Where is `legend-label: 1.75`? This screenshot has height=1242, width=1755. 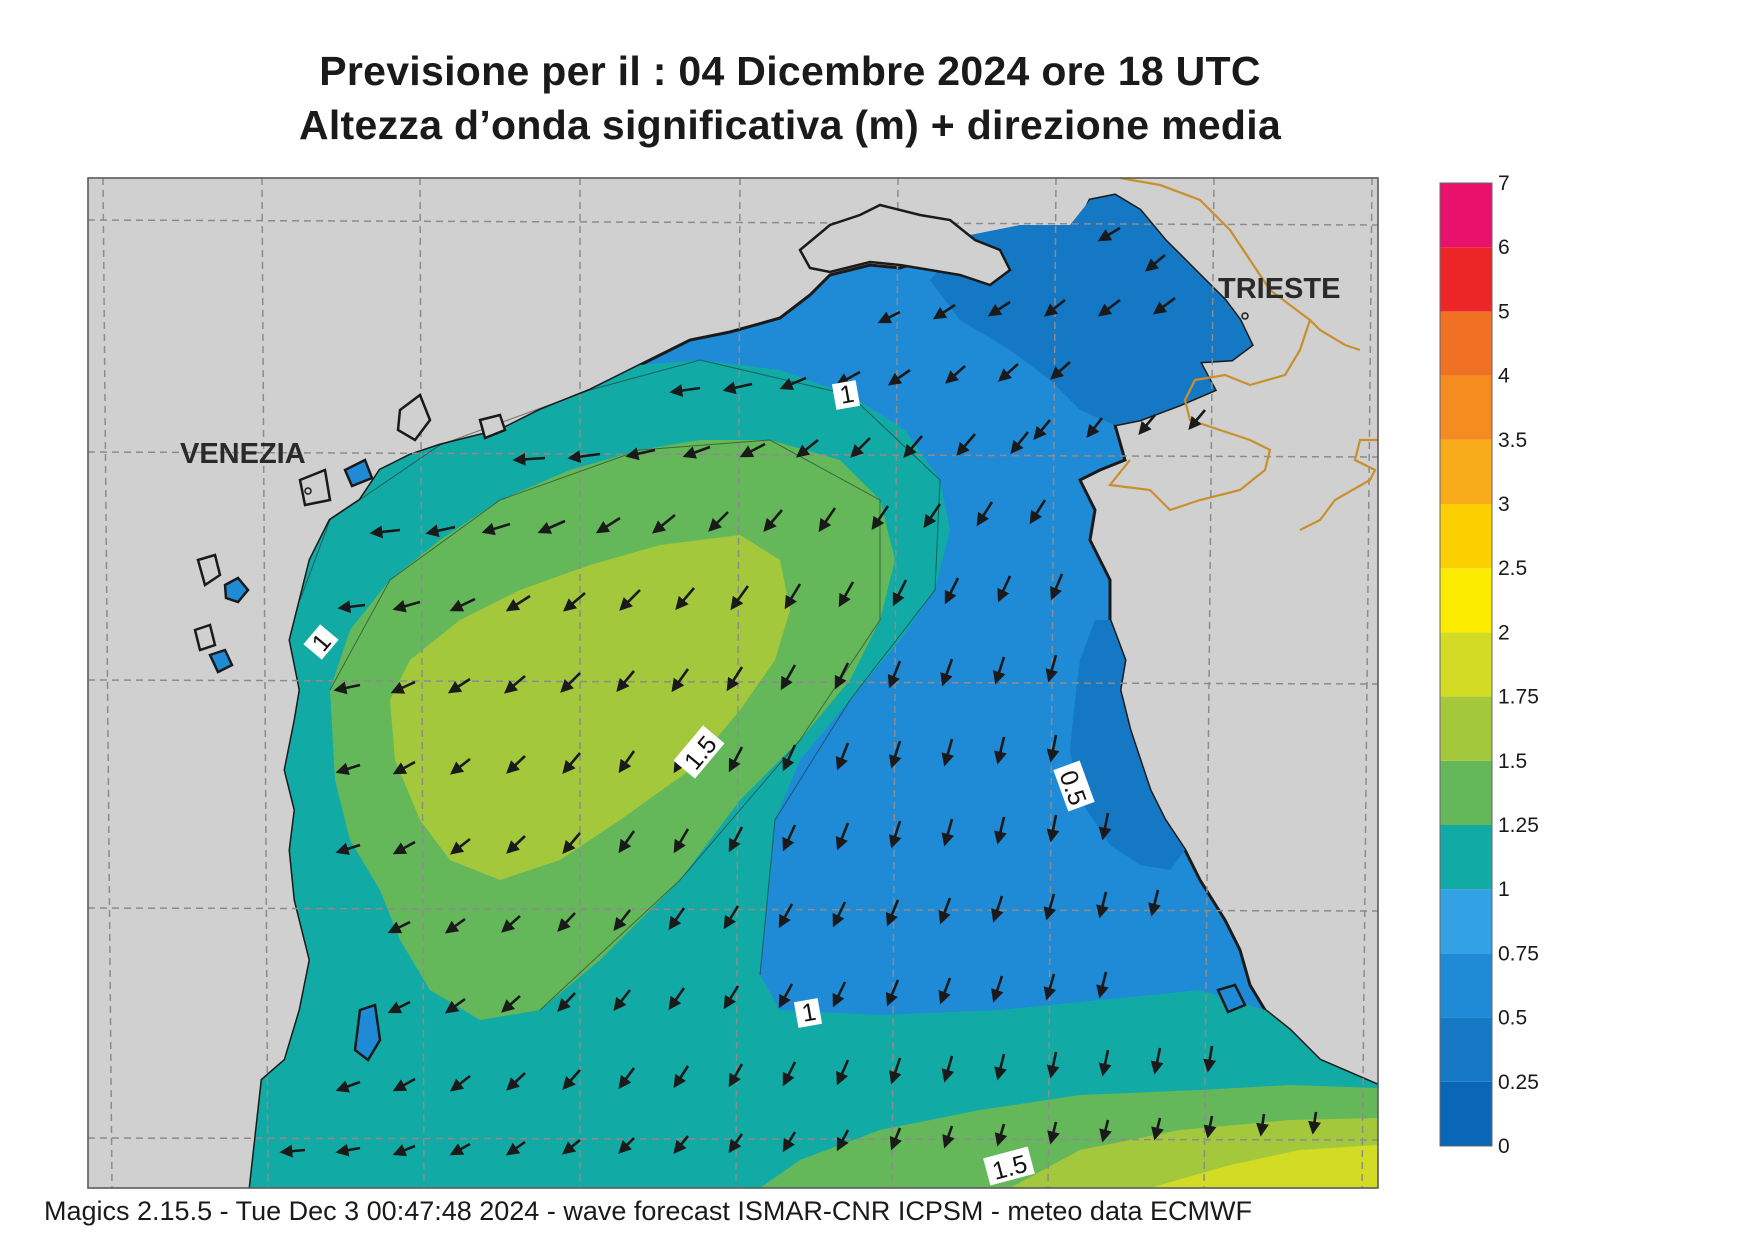 legend-label: 1.75 is located at coordinates (1518, 697).